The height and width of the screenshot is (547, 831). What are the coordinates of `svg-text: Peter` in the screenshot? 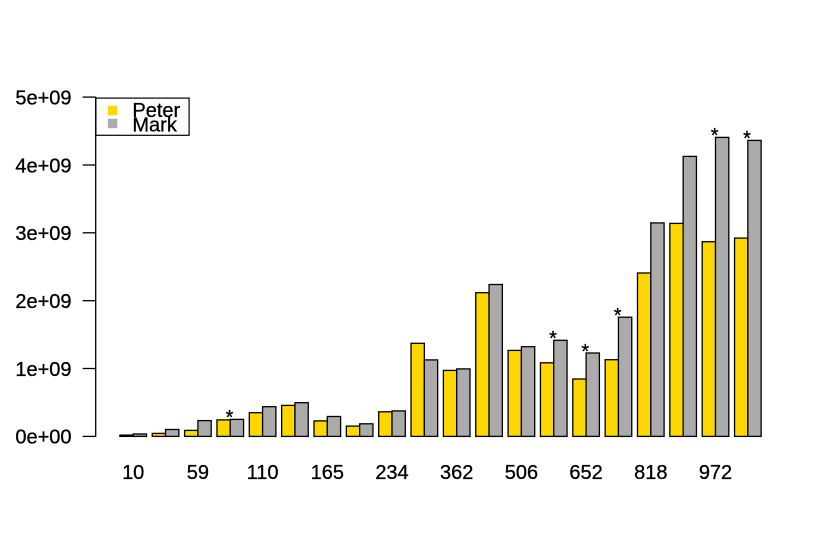 It's located at (156, 111).